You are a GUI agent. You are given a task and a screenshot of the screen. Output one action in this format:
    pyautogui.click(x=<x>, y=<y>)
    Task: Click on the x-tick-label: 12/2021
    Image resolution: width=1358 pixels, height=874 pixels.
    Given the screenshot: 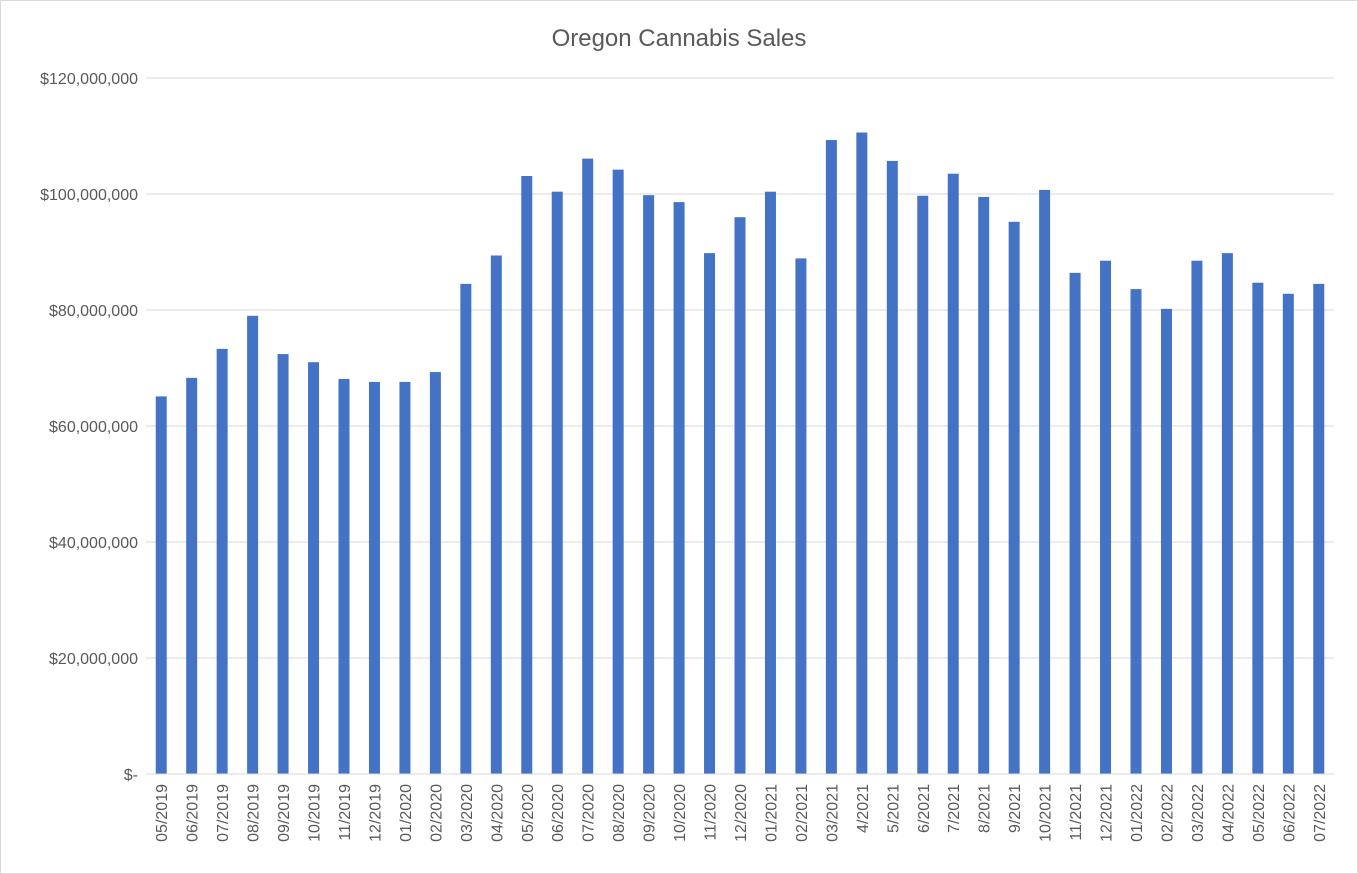 What is the action you would take?
    pyautogui.click(x=1107, y=813)
    